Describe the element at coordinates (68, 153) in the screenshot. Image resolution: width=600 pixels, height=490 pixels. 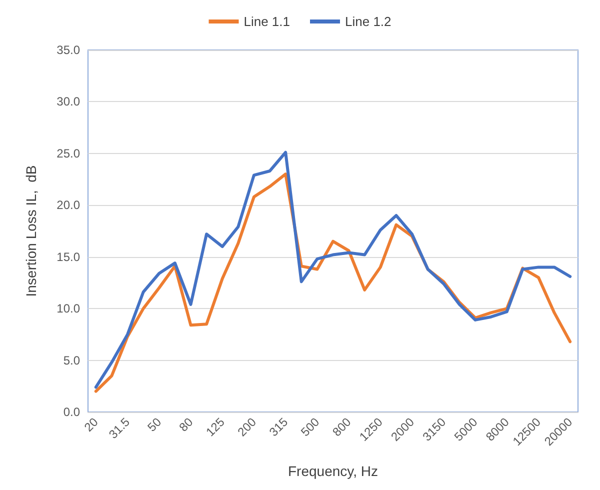
I see `y-tick-label: 25.0` at that location.